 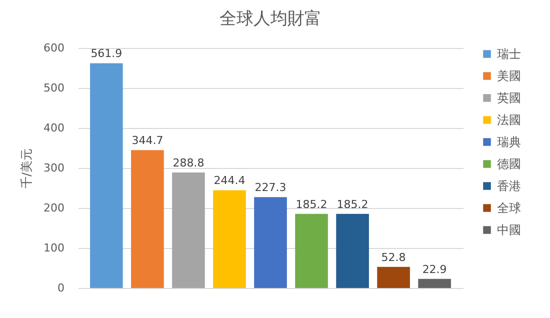 What do you see at coordinates (54, 248) in the screenshot?
I see `y-tick-label: 100` at bounding box center [54, 248].